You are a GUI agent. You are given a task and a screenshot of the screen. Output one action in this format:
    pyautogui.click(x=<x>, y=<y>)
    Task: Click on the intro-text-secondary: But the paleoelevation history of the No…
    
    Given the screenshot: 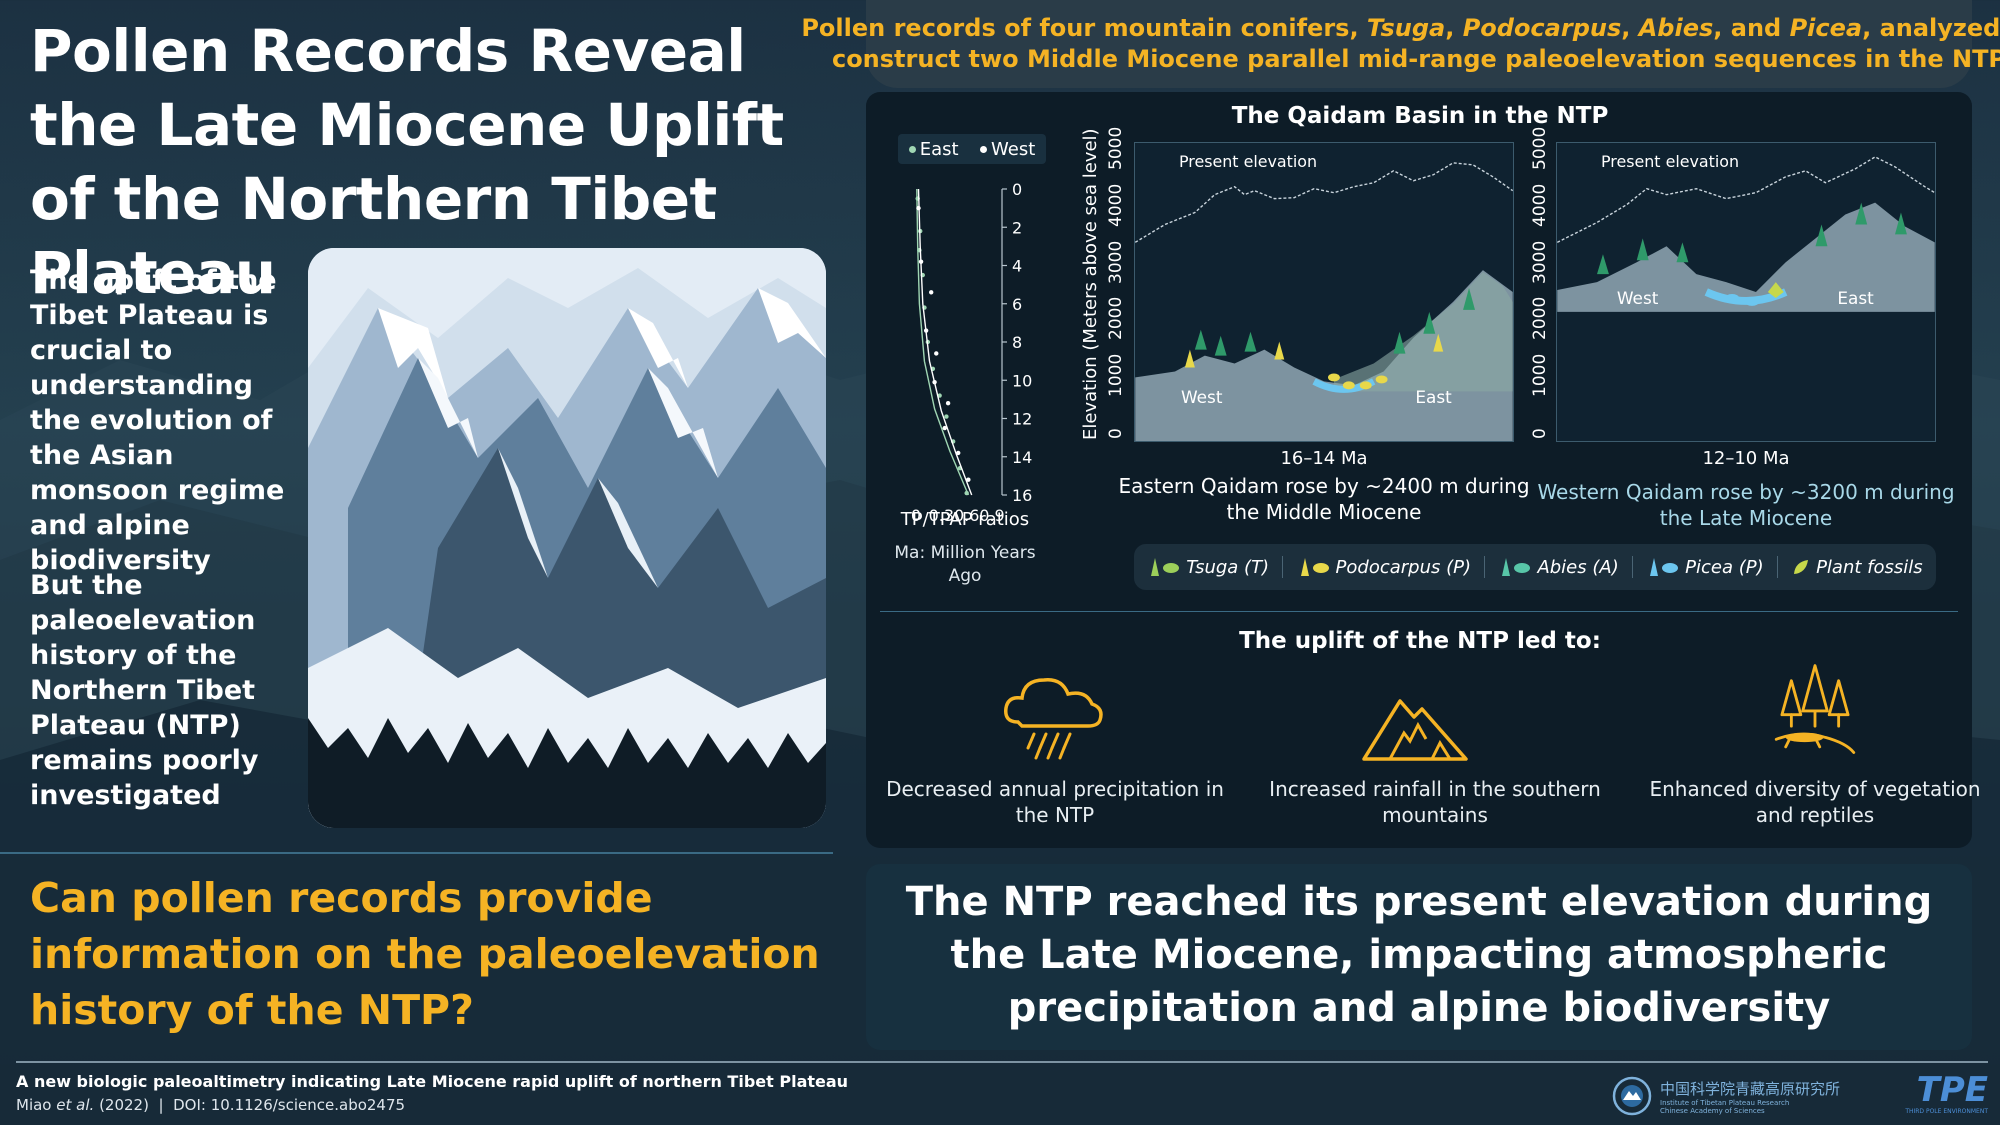 What is the action you would take?
    pyautogui.click(x=144, y=690)
    